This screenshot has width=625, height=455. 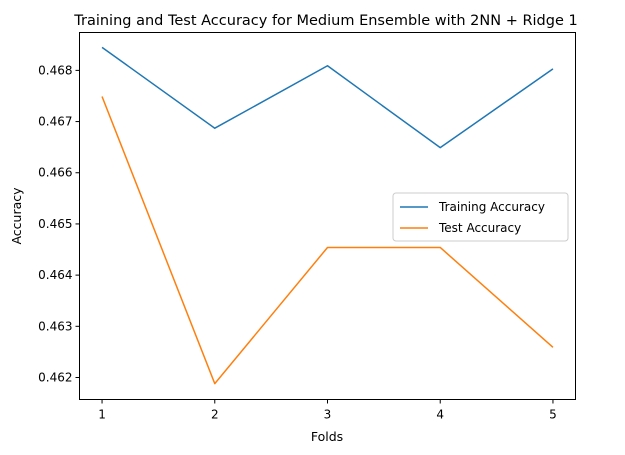 What do you see at coordinates (491, 207) in the screenshot?
I see `legend-label: Training Accuracy` at bounding box center [491, 207].